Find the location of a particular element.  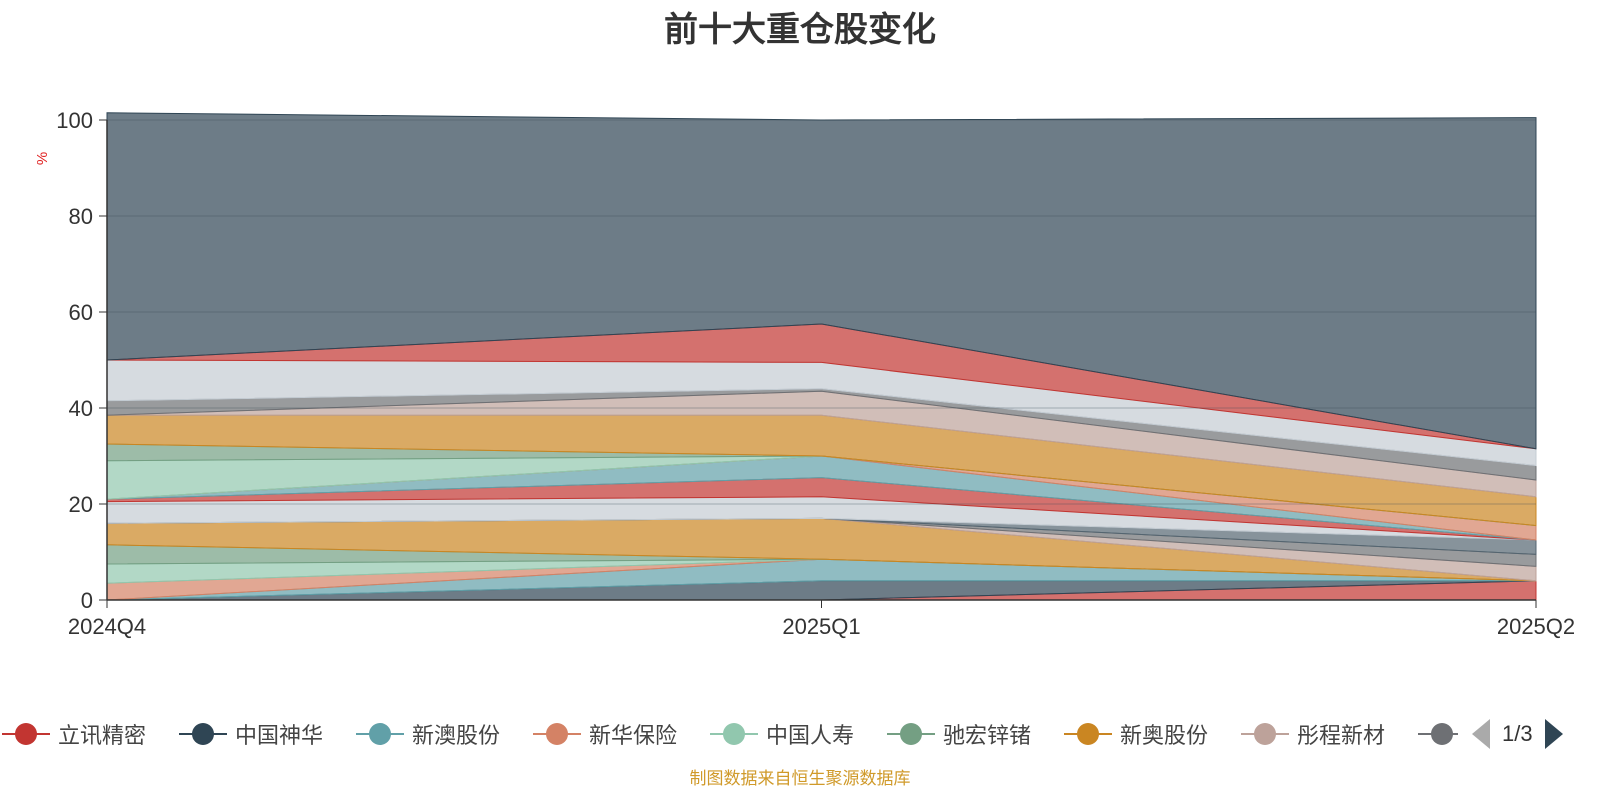

legend-item: 中国人寿 is located at coordinates (782, 734).